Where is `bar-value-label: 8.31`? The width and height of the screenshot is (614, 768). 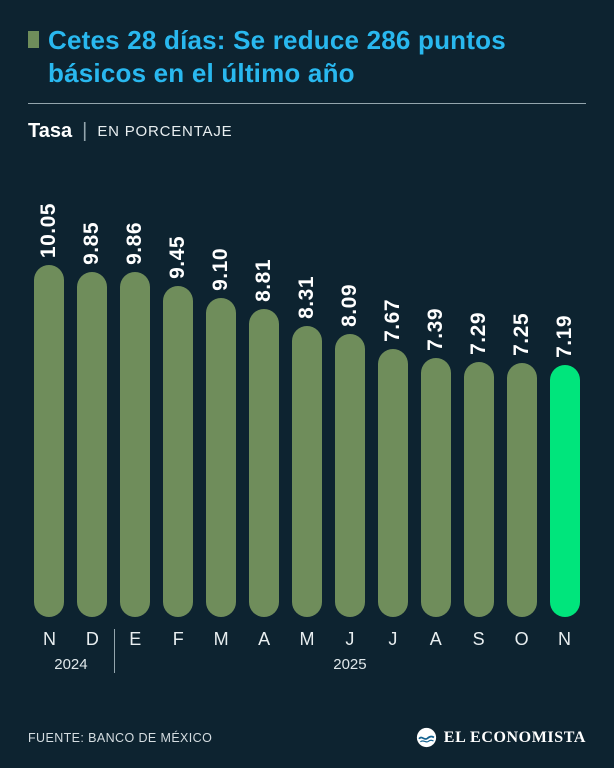 bar-value-label: 8.31 is located at coordinates (306, 297).